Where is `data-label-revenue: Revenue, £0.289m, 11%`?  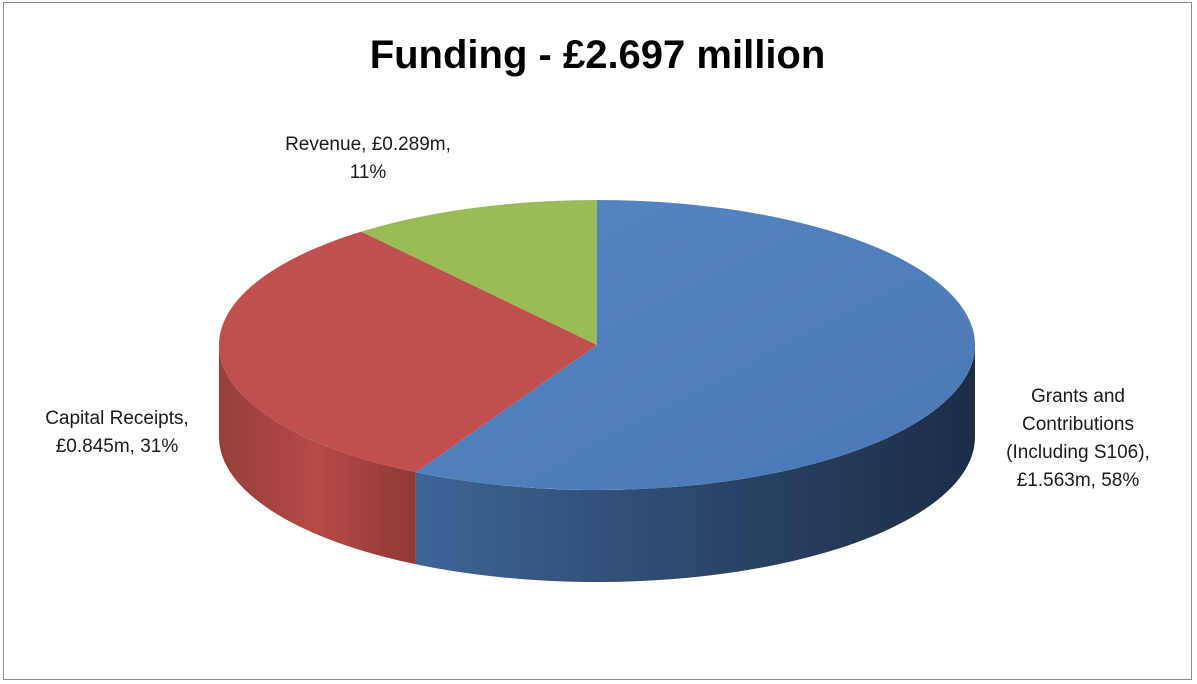
data-label-revenue: Revenue, £0.289m, 11% is located at coordinates (368, 158).